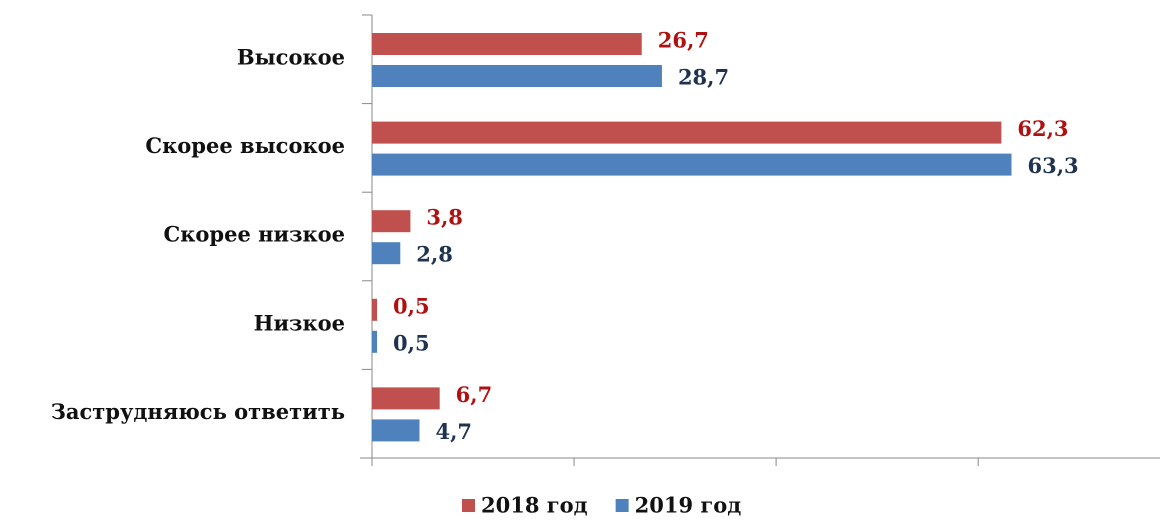 The width and height of the screenshot is (1171, 521). I want to click on value-label: 26,7, so click(683, 40).